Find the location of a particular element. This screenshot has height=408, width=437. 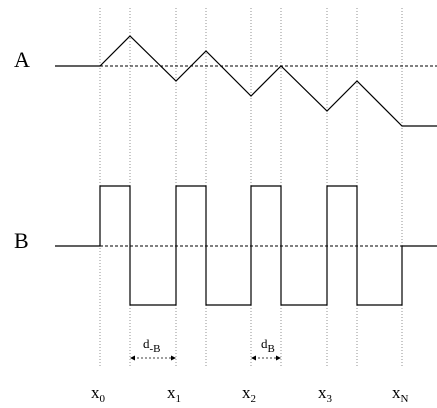

d-minus-b-annotation: d-B is located at coordinates (153, 348).